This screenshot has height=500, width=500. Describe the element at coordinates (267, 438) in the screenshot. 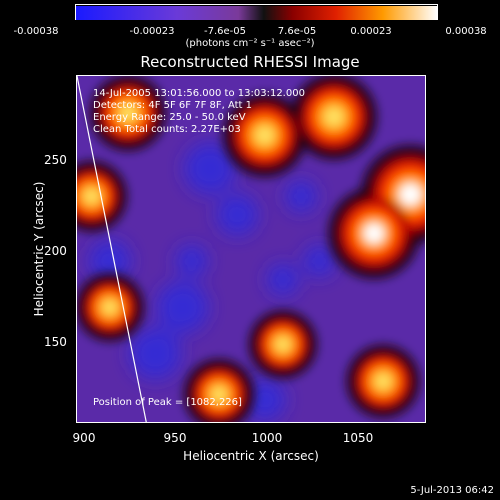

I see `x-tick-label: 1000` at that location.